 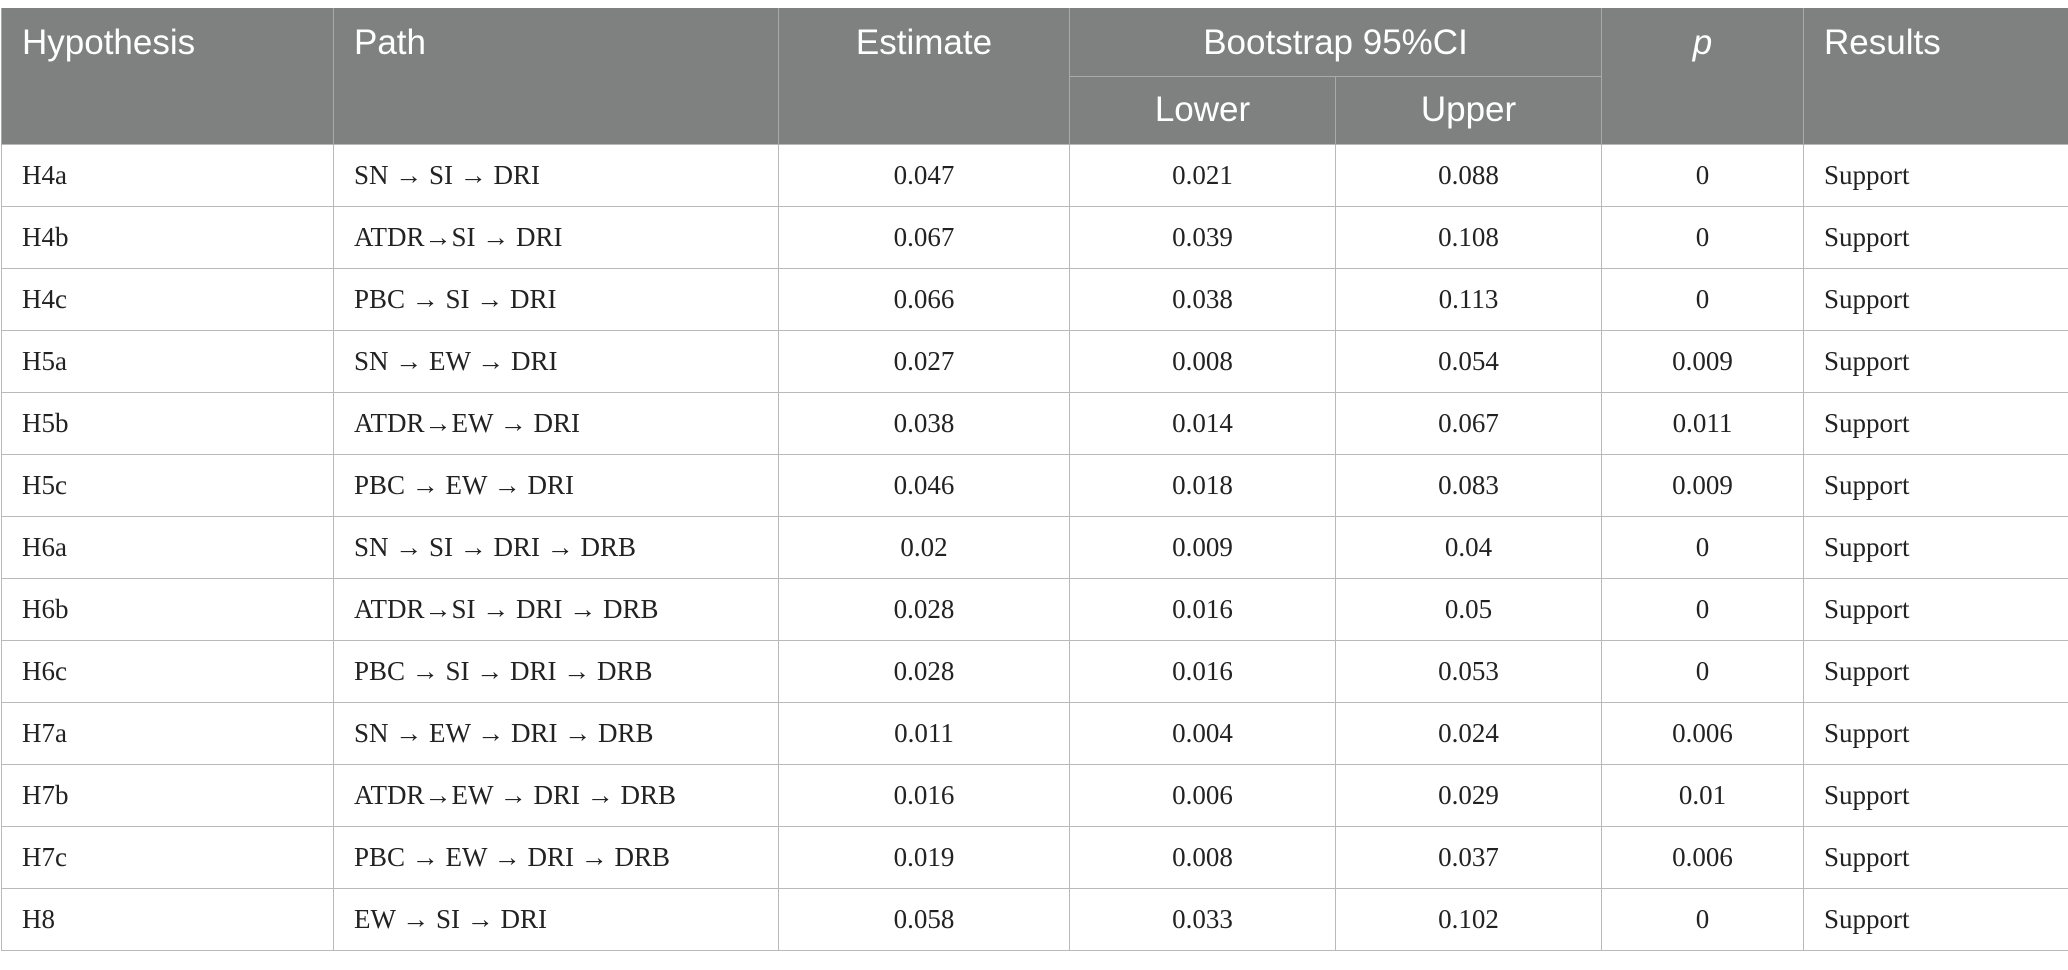 What do you see at coordinates (556, 795) in the screenshot?
I see `cell-path: ATDR→EW → DRI → DRB` at bounding box center [556, 795].